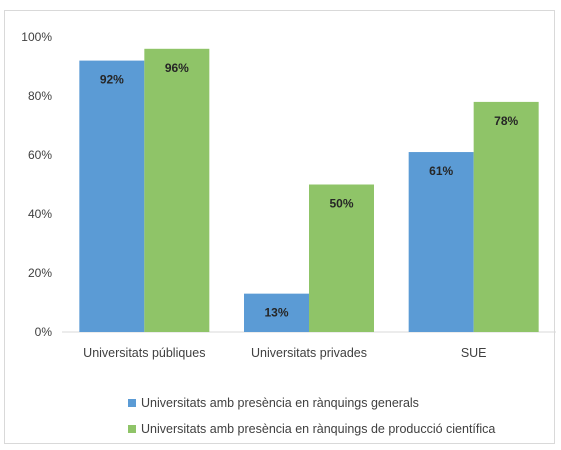  Describe the element at coordinates (132, 403) in the screenshot. I see `legend-swatch-general` at that location.